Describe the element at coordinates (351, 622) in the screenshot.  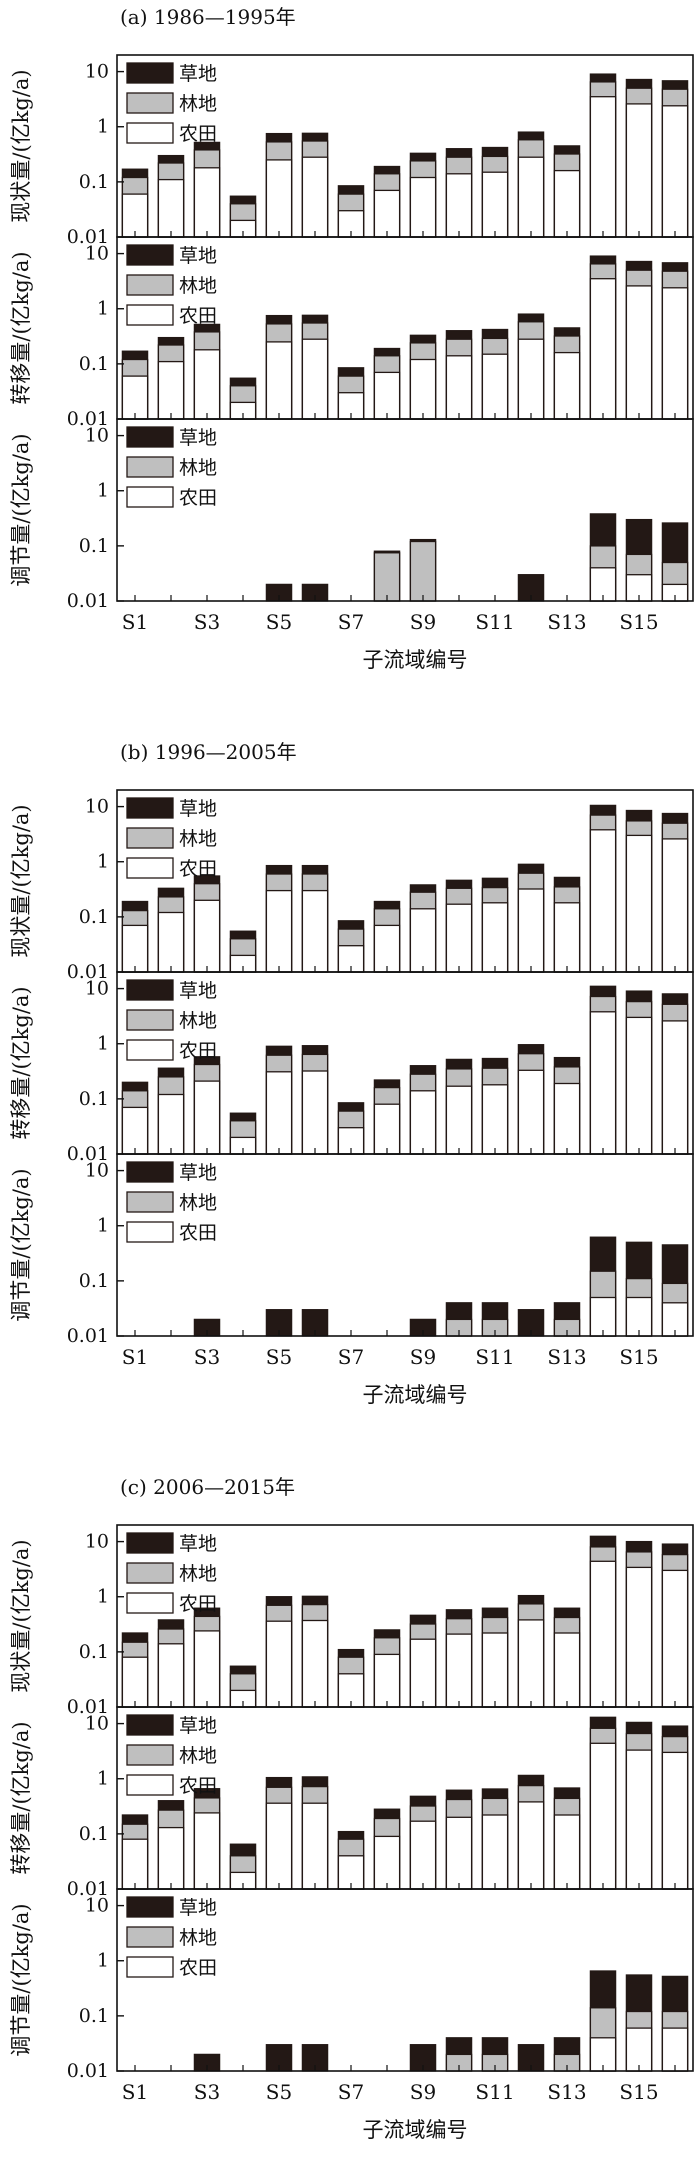
I see `x-tick-label: S7` at that location.